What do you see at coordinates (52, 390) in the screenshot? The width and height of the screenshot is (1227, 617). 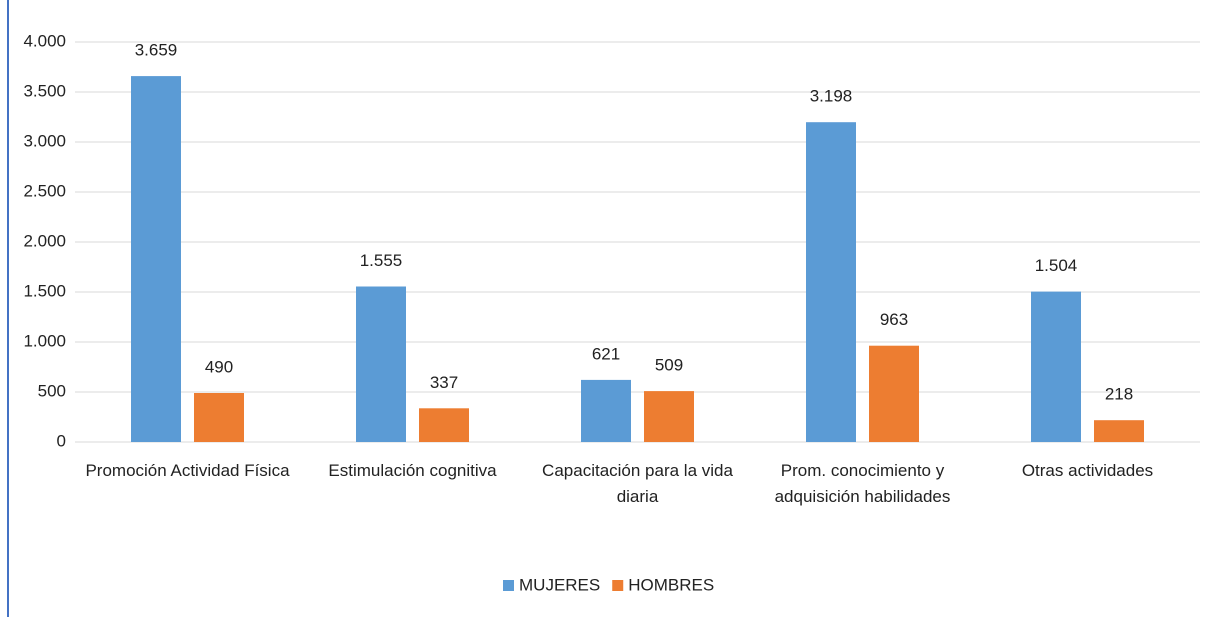 I see `y-tick-label: 500` at bounding box center [52, 390].